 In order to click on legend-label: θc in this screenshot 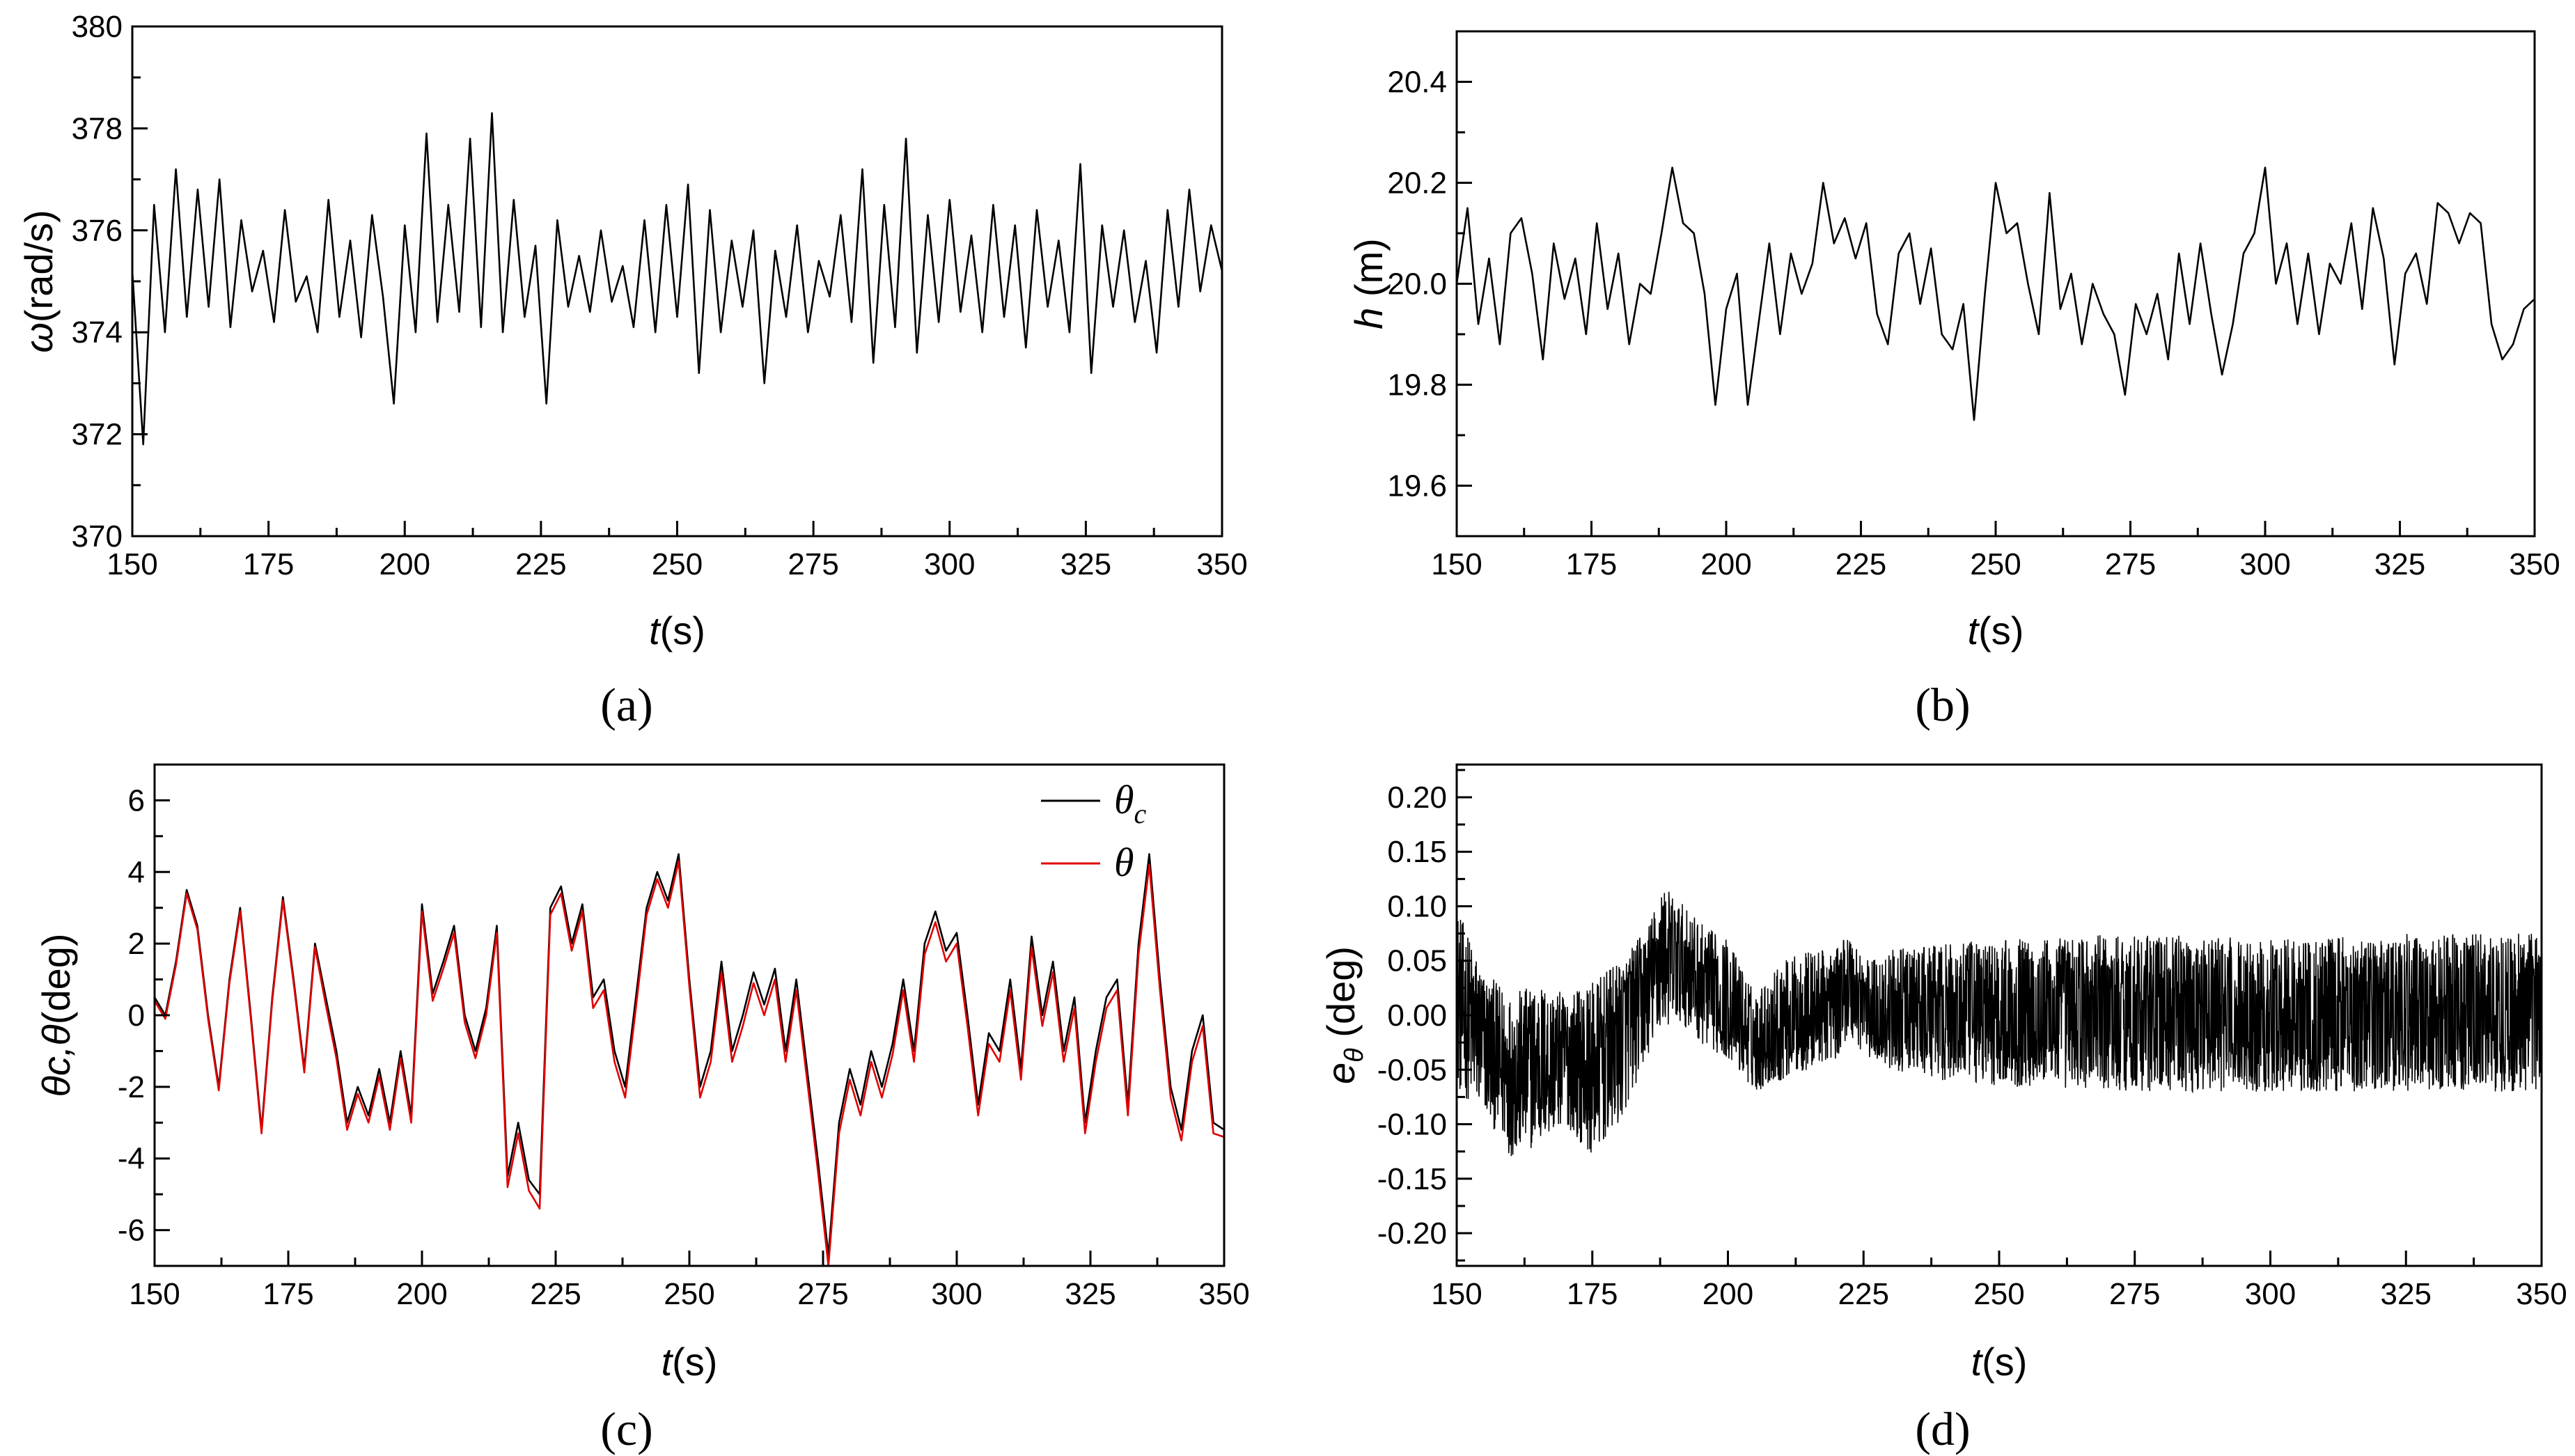, I will do `click(1130, 803)`.